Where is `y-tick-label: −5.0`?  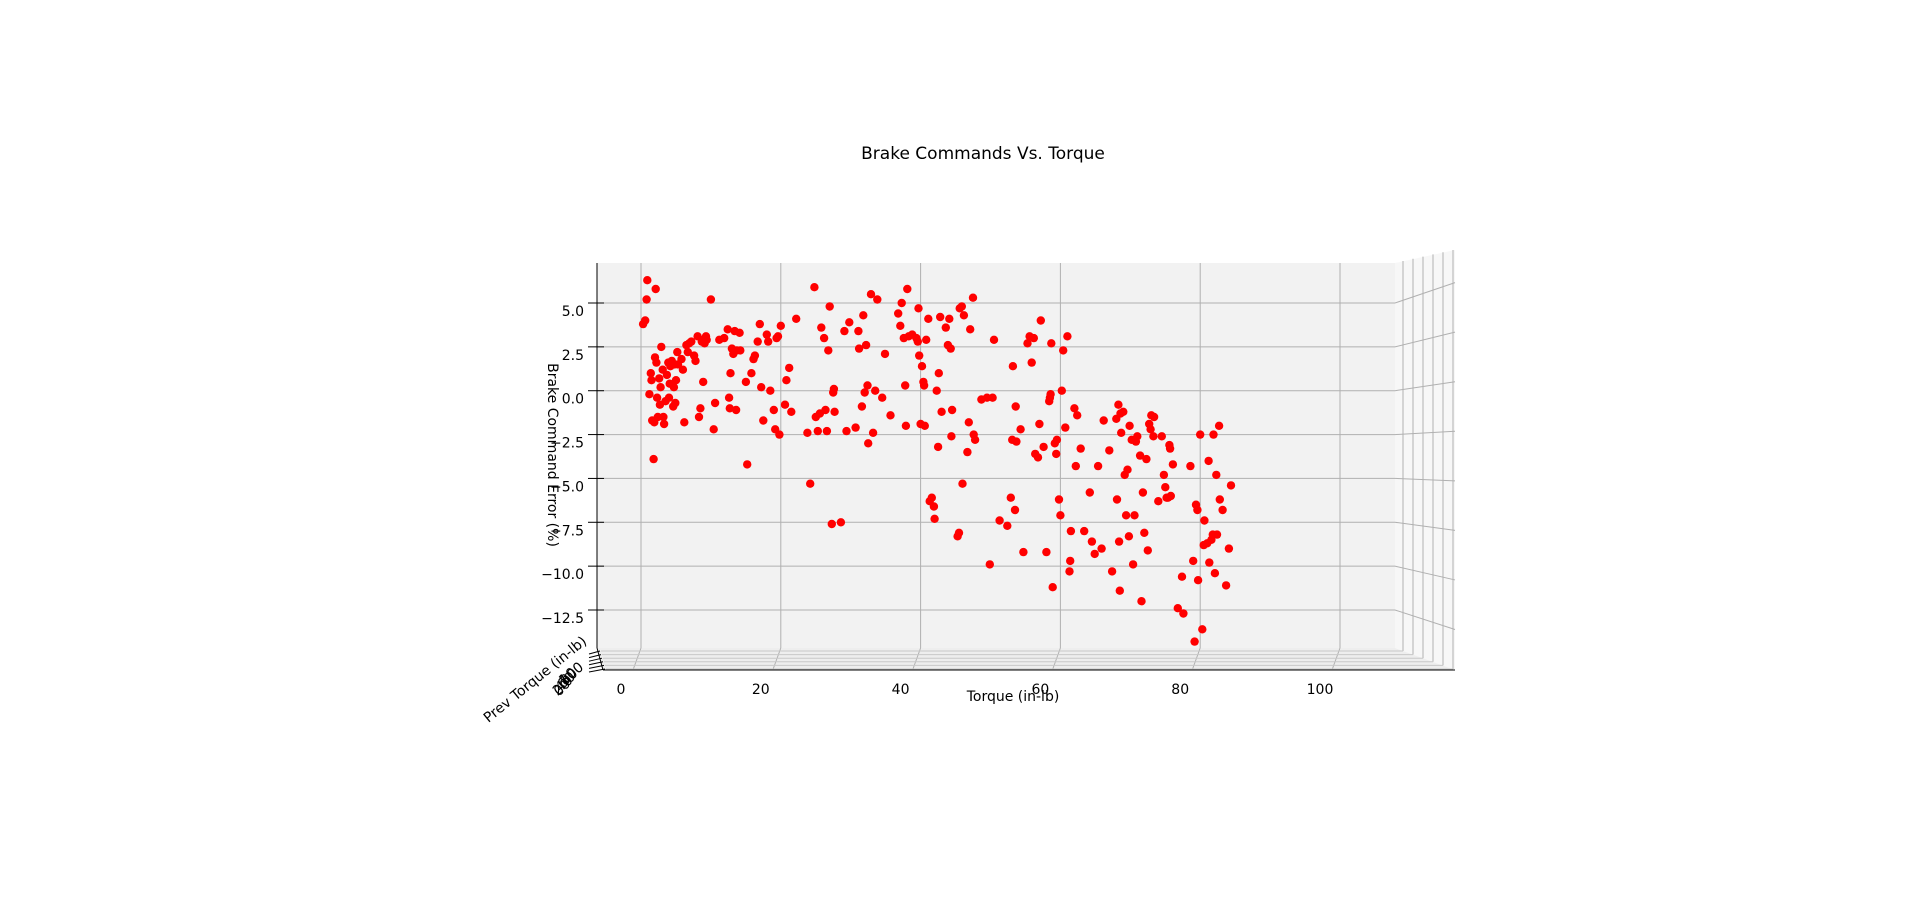 y-tick-label: −5.0 is located at coordinates (567, 487).